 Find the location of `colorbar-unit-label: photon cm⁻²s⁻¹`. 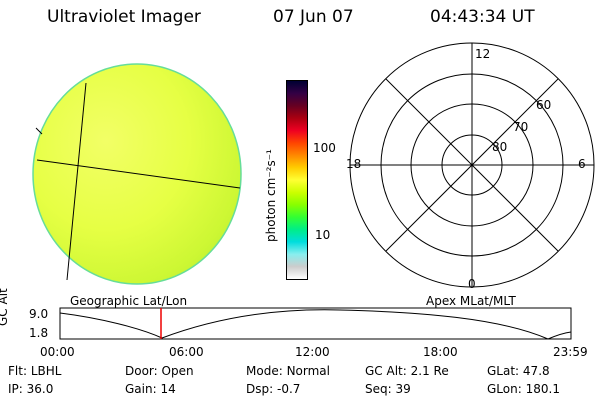

colorbar-unit-label: photon cm⁻²s⁻¹ is located at coordinates (271, 195).